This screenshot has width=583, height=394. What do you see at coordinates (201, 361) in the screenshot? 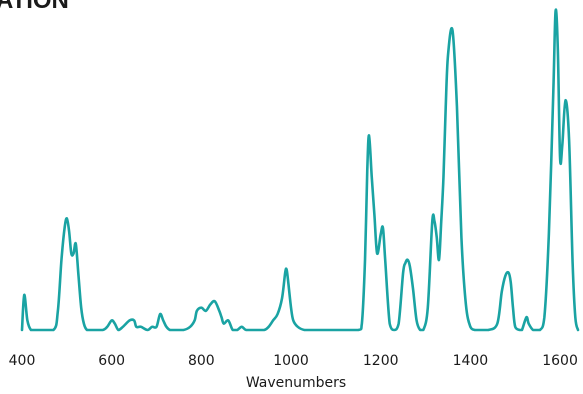
I see `x-tick-label: 800` at bounding box center [201, 361].